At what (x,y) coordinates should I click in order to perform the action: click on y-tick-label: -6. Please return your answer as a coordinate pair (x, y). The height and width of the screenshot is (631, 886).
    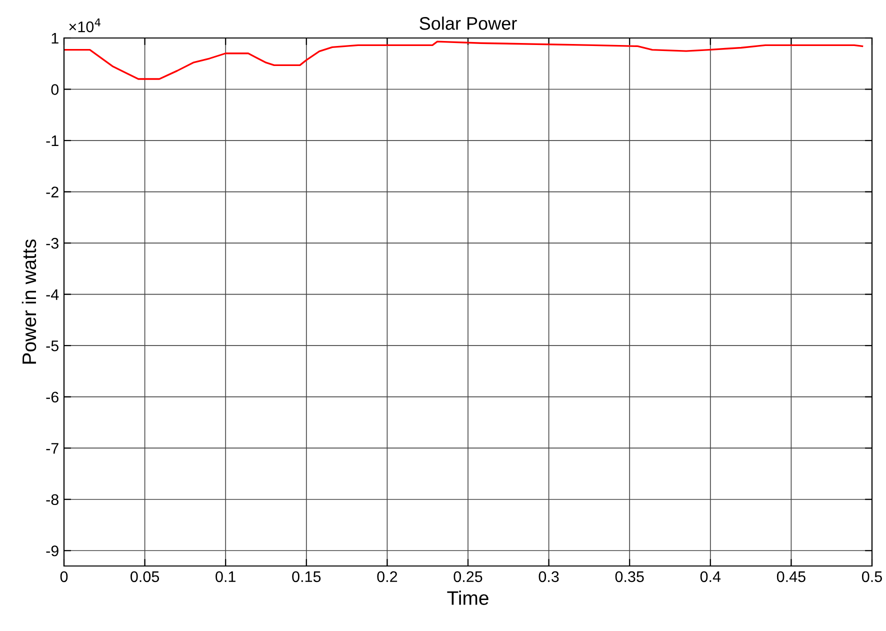
    Looking at the image, I should click on (52, 397).